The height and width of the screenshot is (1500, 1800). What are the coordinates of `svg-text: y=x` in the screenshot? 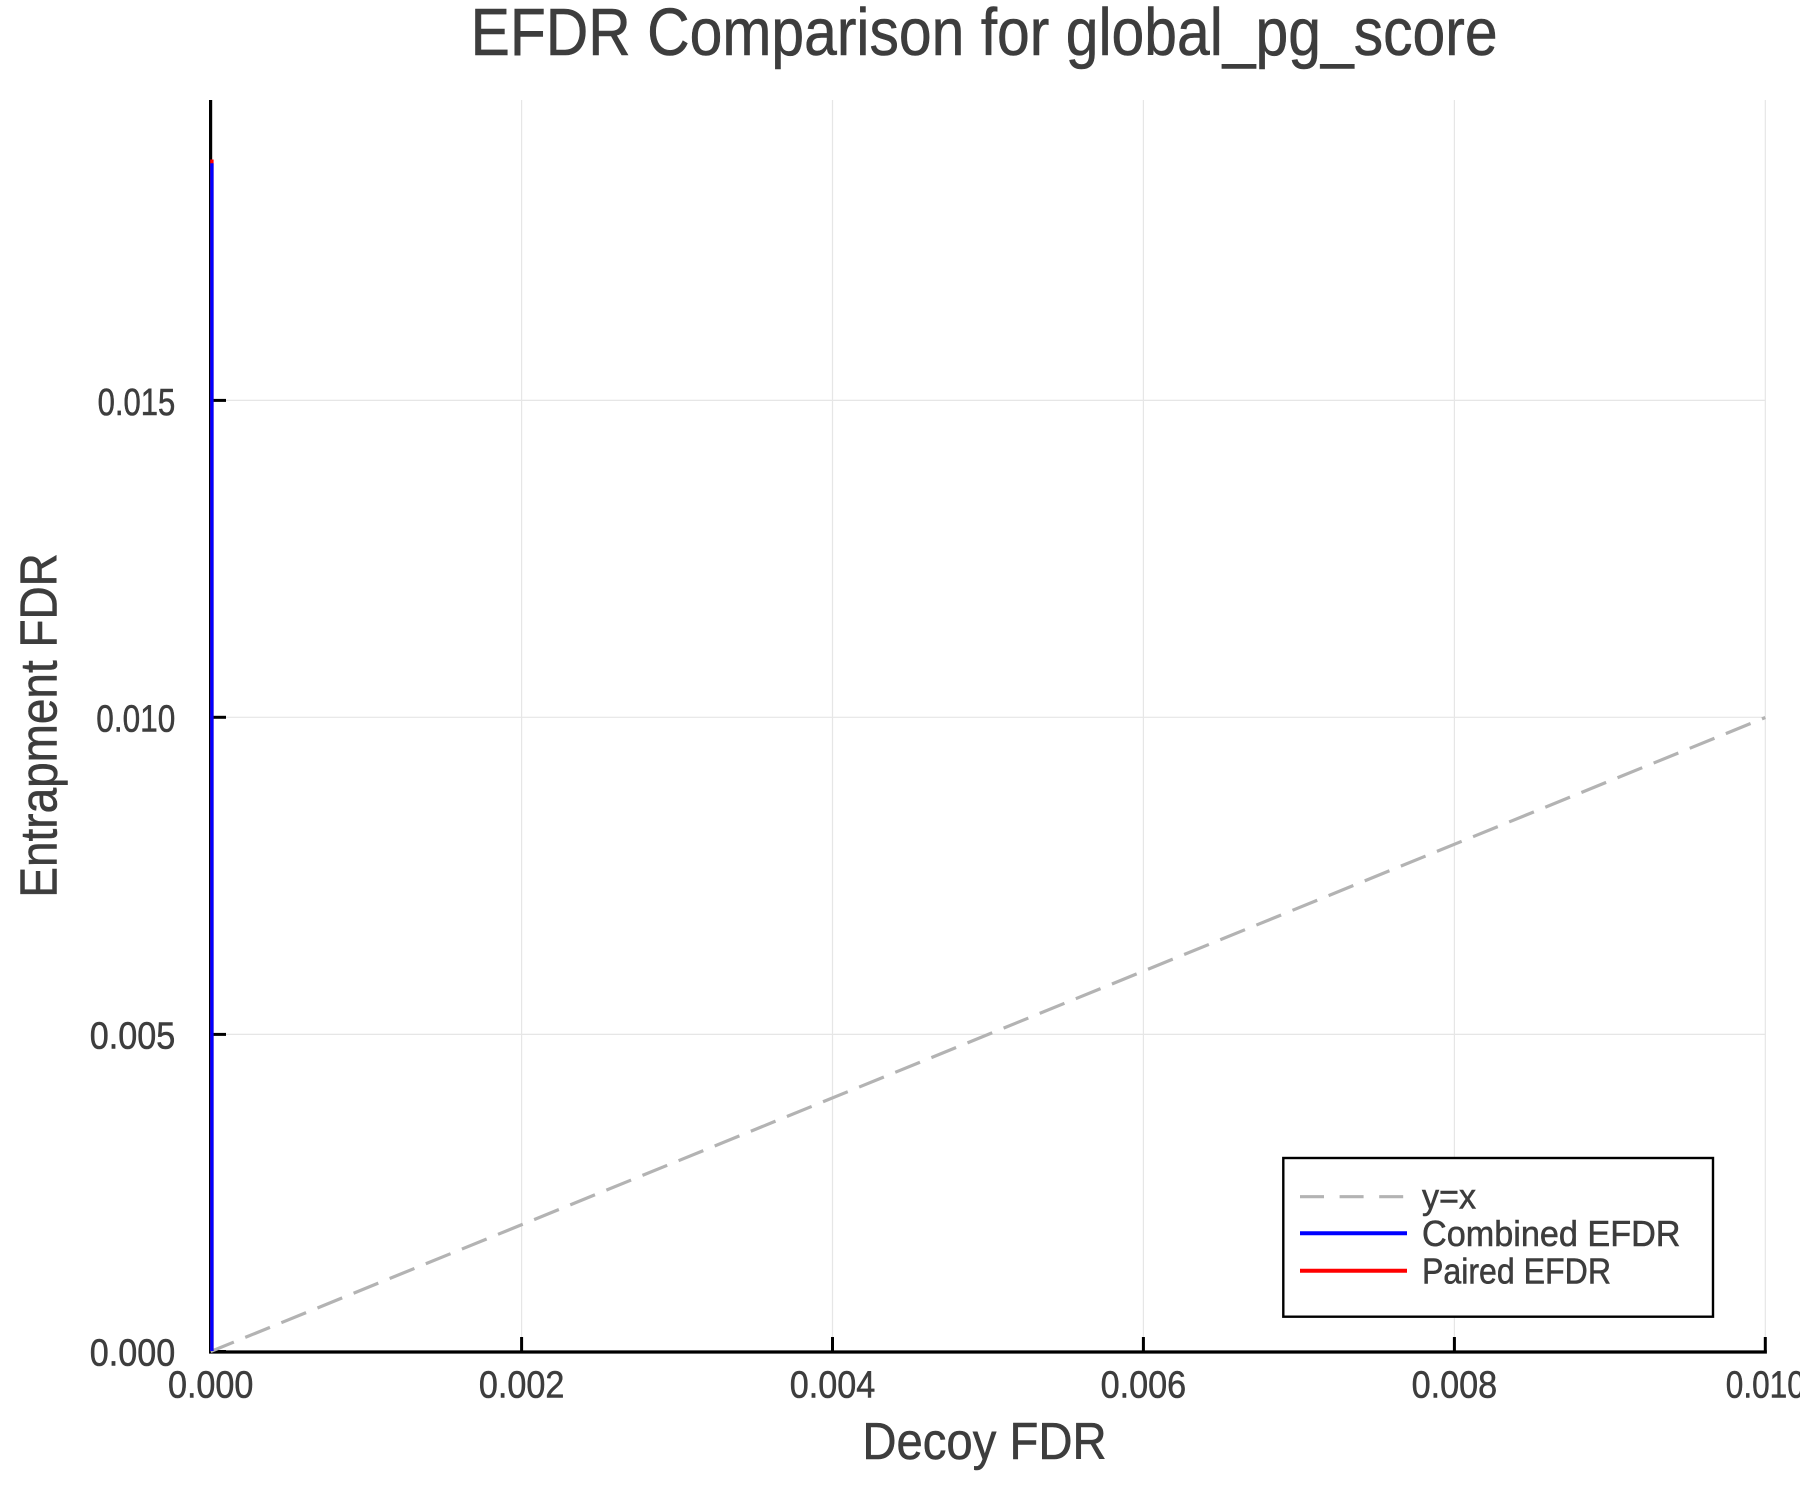 It's located at (1449, 1196).